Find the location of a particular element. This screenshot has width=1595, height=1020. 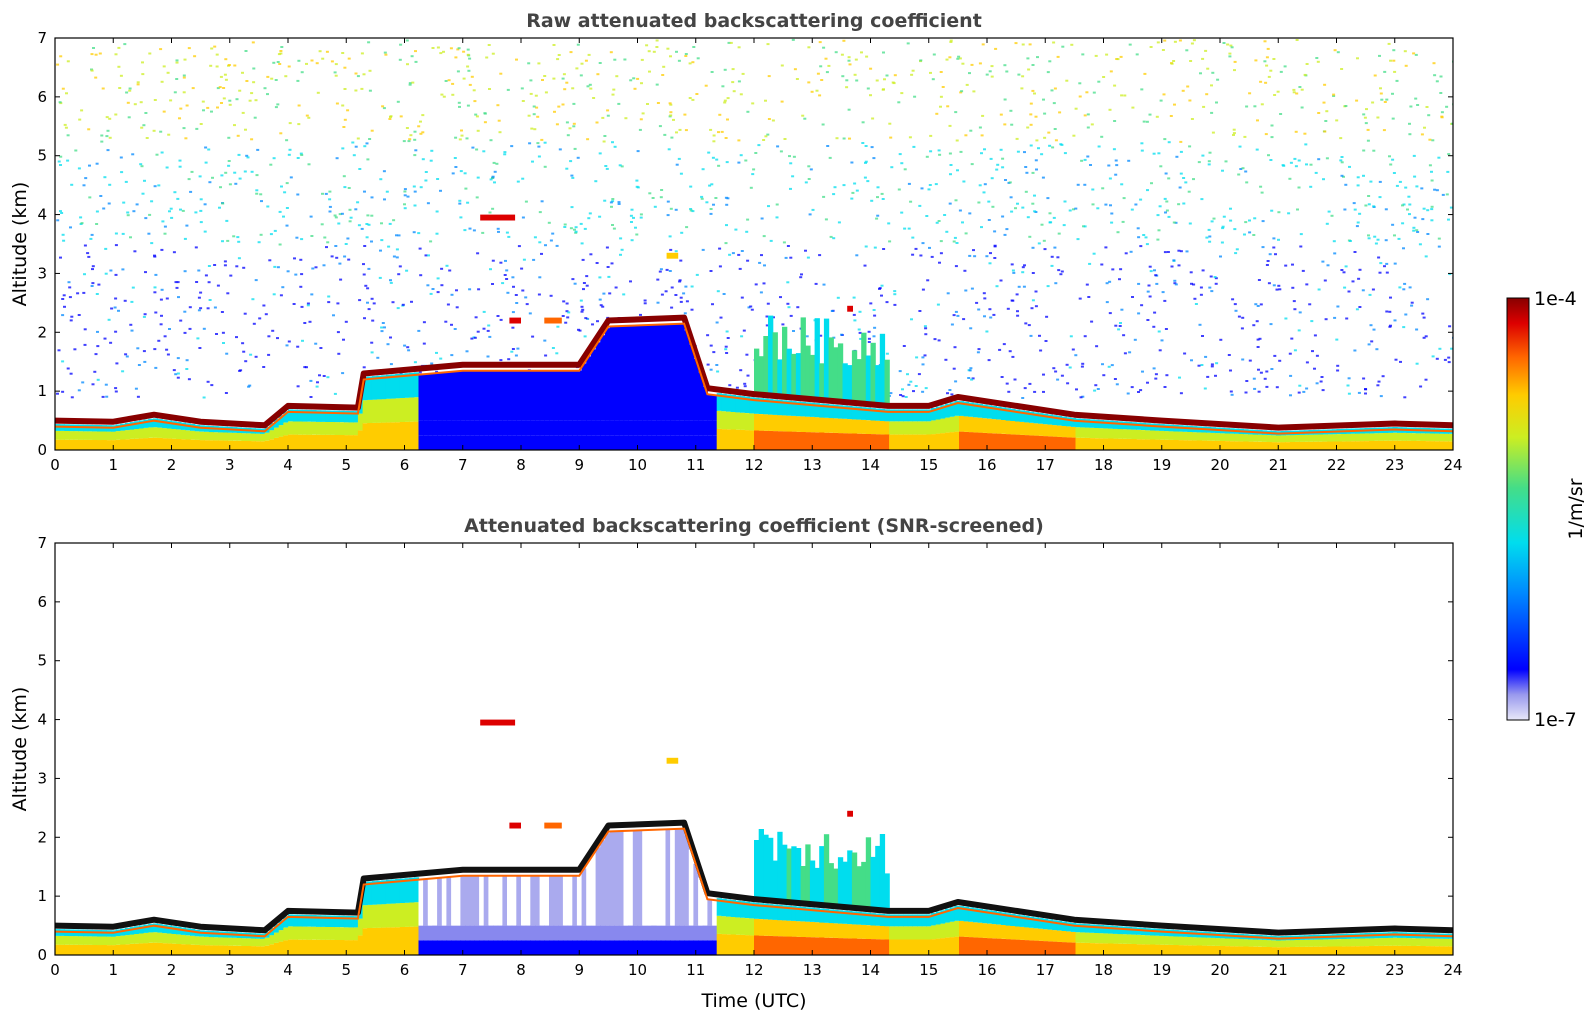

x-tick-label: 10 is located at coordinates (637, 970).